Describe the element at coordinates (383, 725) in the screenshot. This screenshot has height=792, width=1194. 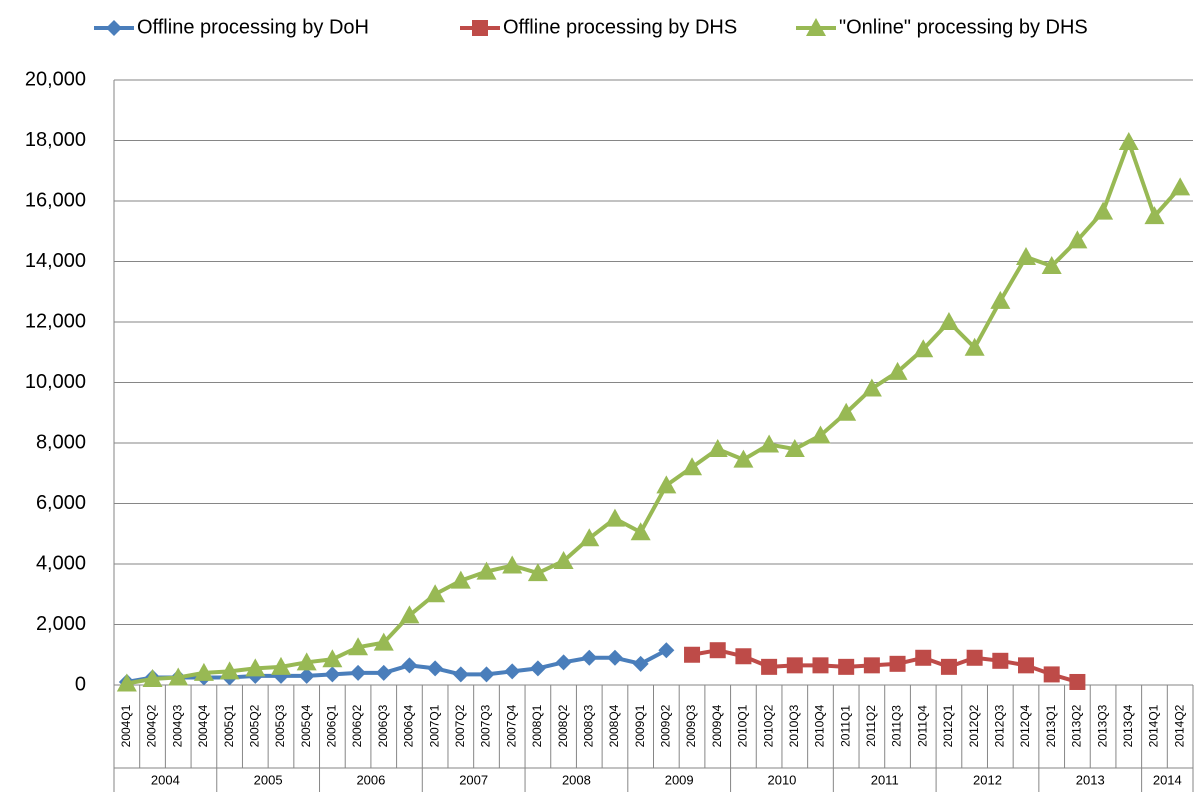
I see `x-tick-label: 2006Q3` at that location.